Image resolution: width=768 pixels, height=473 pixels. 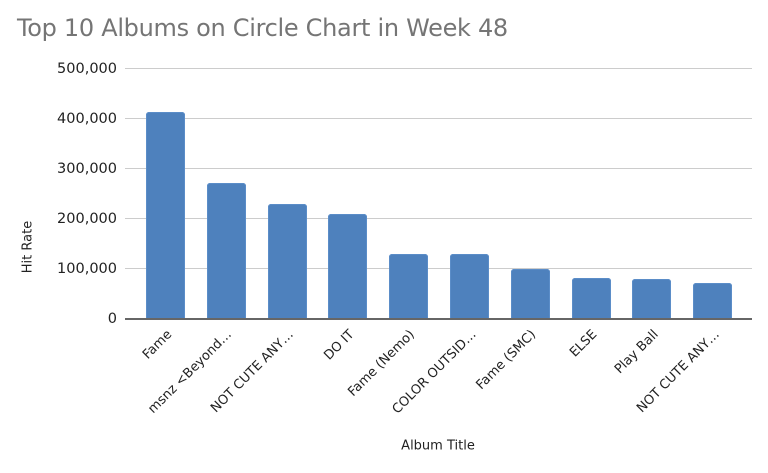 I want to click on x-tick-label: DO IT, so click(x=339, y=344).